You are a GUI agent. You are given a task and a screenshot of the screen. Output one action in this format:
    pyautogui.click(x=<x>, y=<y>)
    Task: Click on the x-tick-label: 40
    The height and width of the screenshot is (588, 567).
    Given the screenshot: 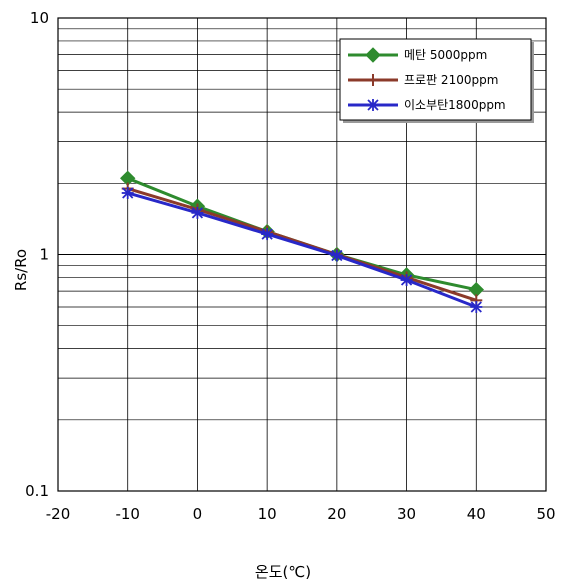 What is the action you would take?
    pyautogui.click(x=476, y=514)
    